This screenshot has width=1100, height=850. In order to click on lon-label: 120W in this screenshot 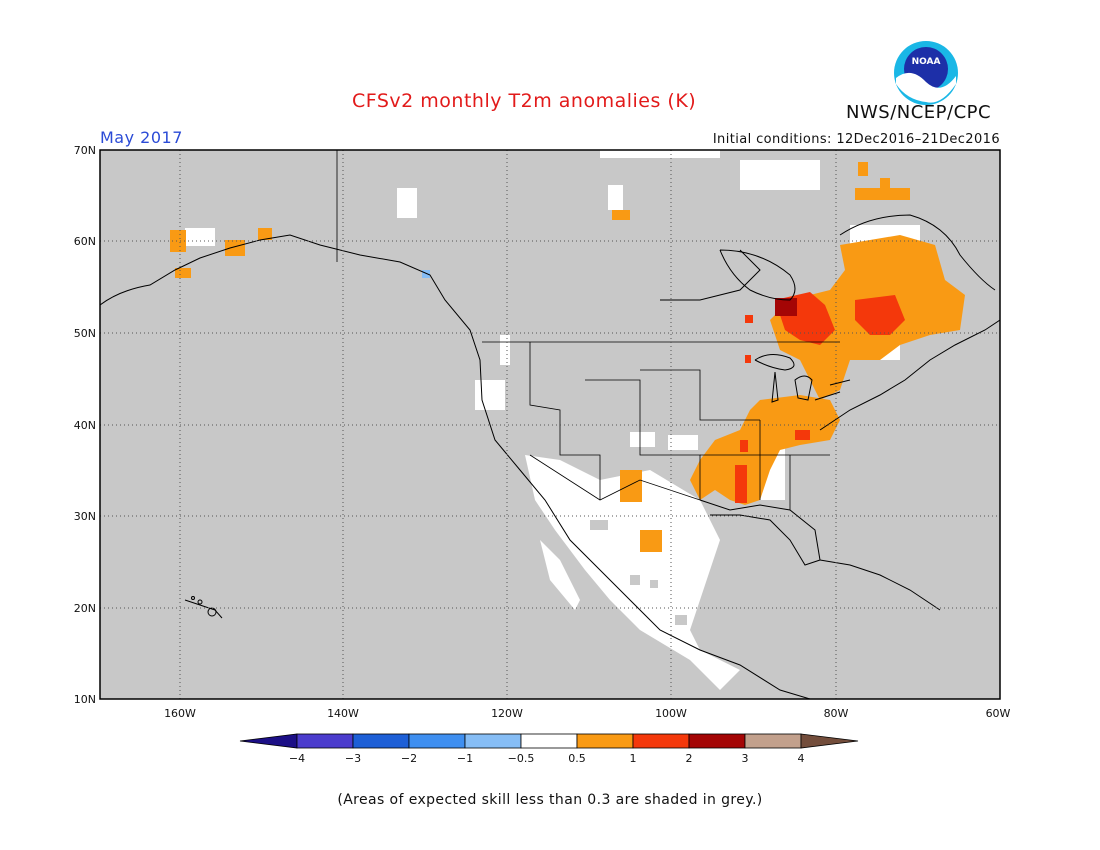, I will do `click(507, 713)`.